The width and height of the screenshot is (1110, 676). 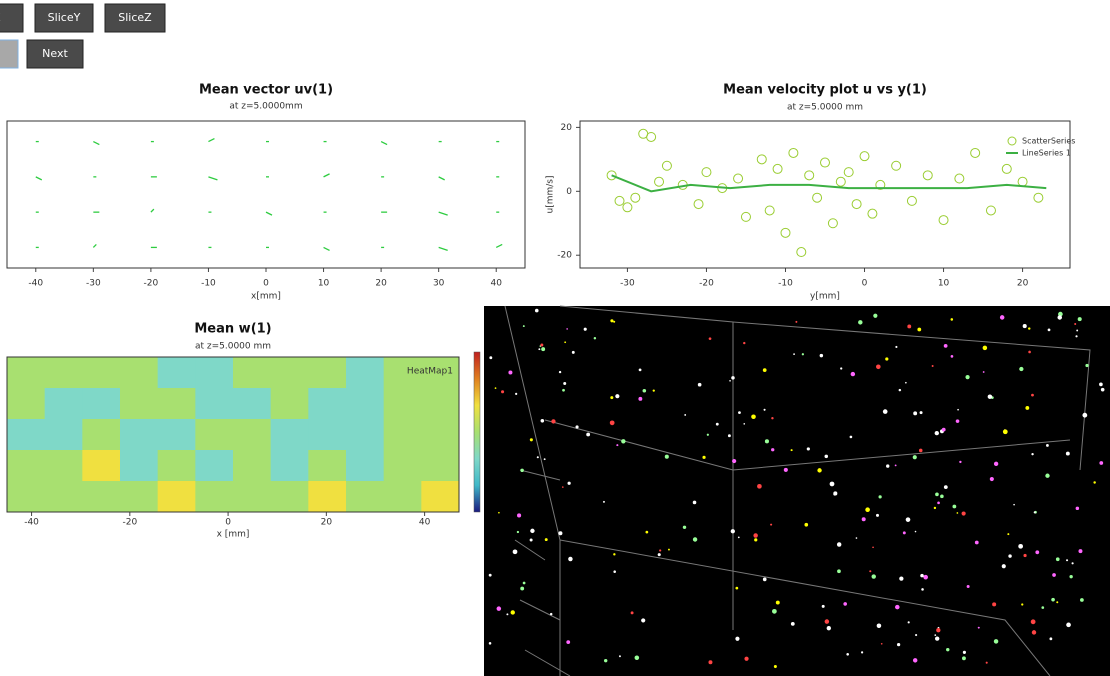 I want to click on legend-label: HeatMap1, so click(x=430, y=372).